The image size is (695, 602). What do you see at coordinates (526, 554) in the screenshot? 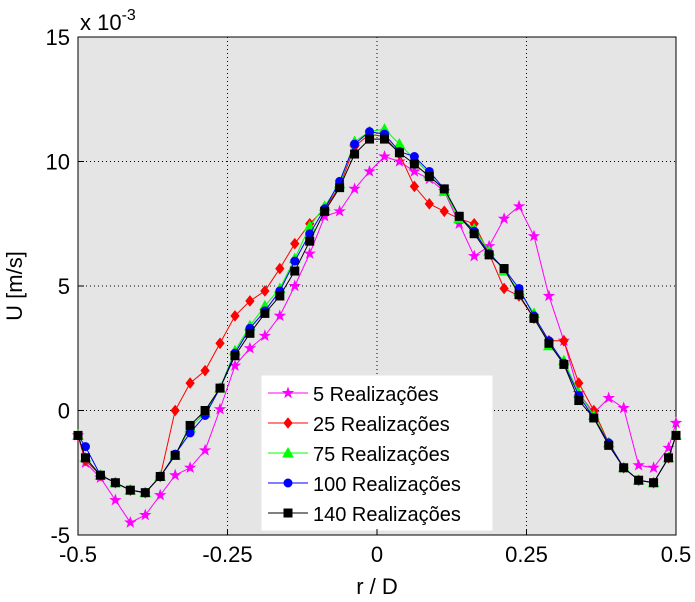
I see `x-tick-label: 0.25` at bounding box center [526, 554].